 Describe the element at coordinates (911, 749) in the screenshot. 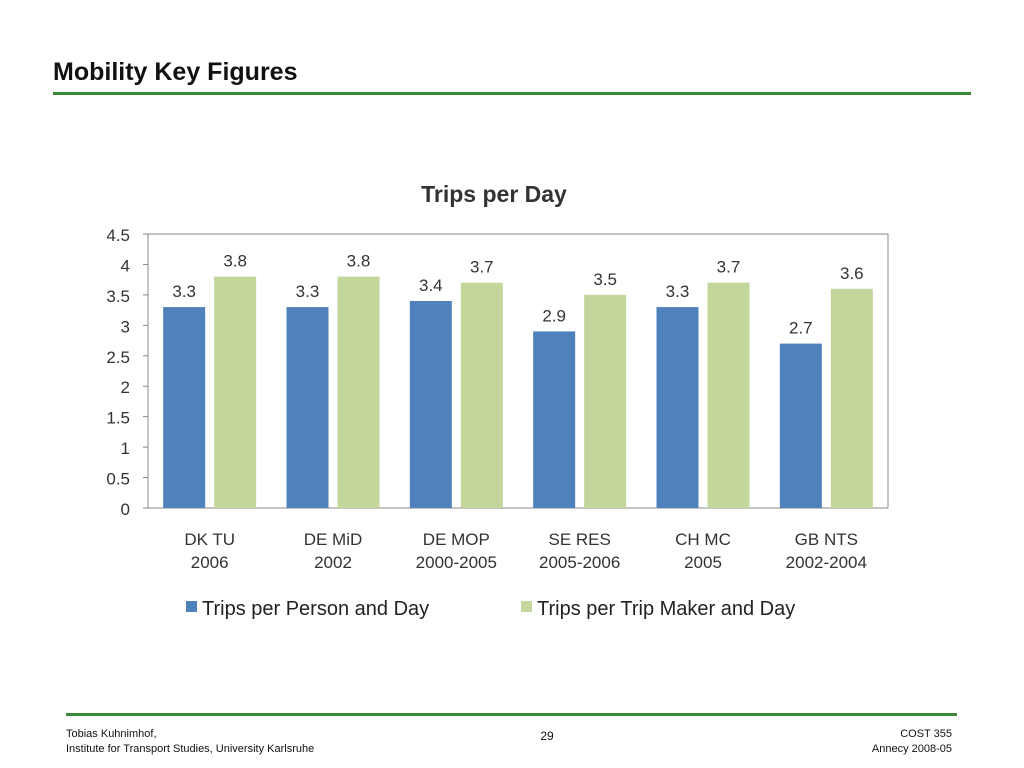

I see `footer-event-date: Annecy 2008-05` at that location.